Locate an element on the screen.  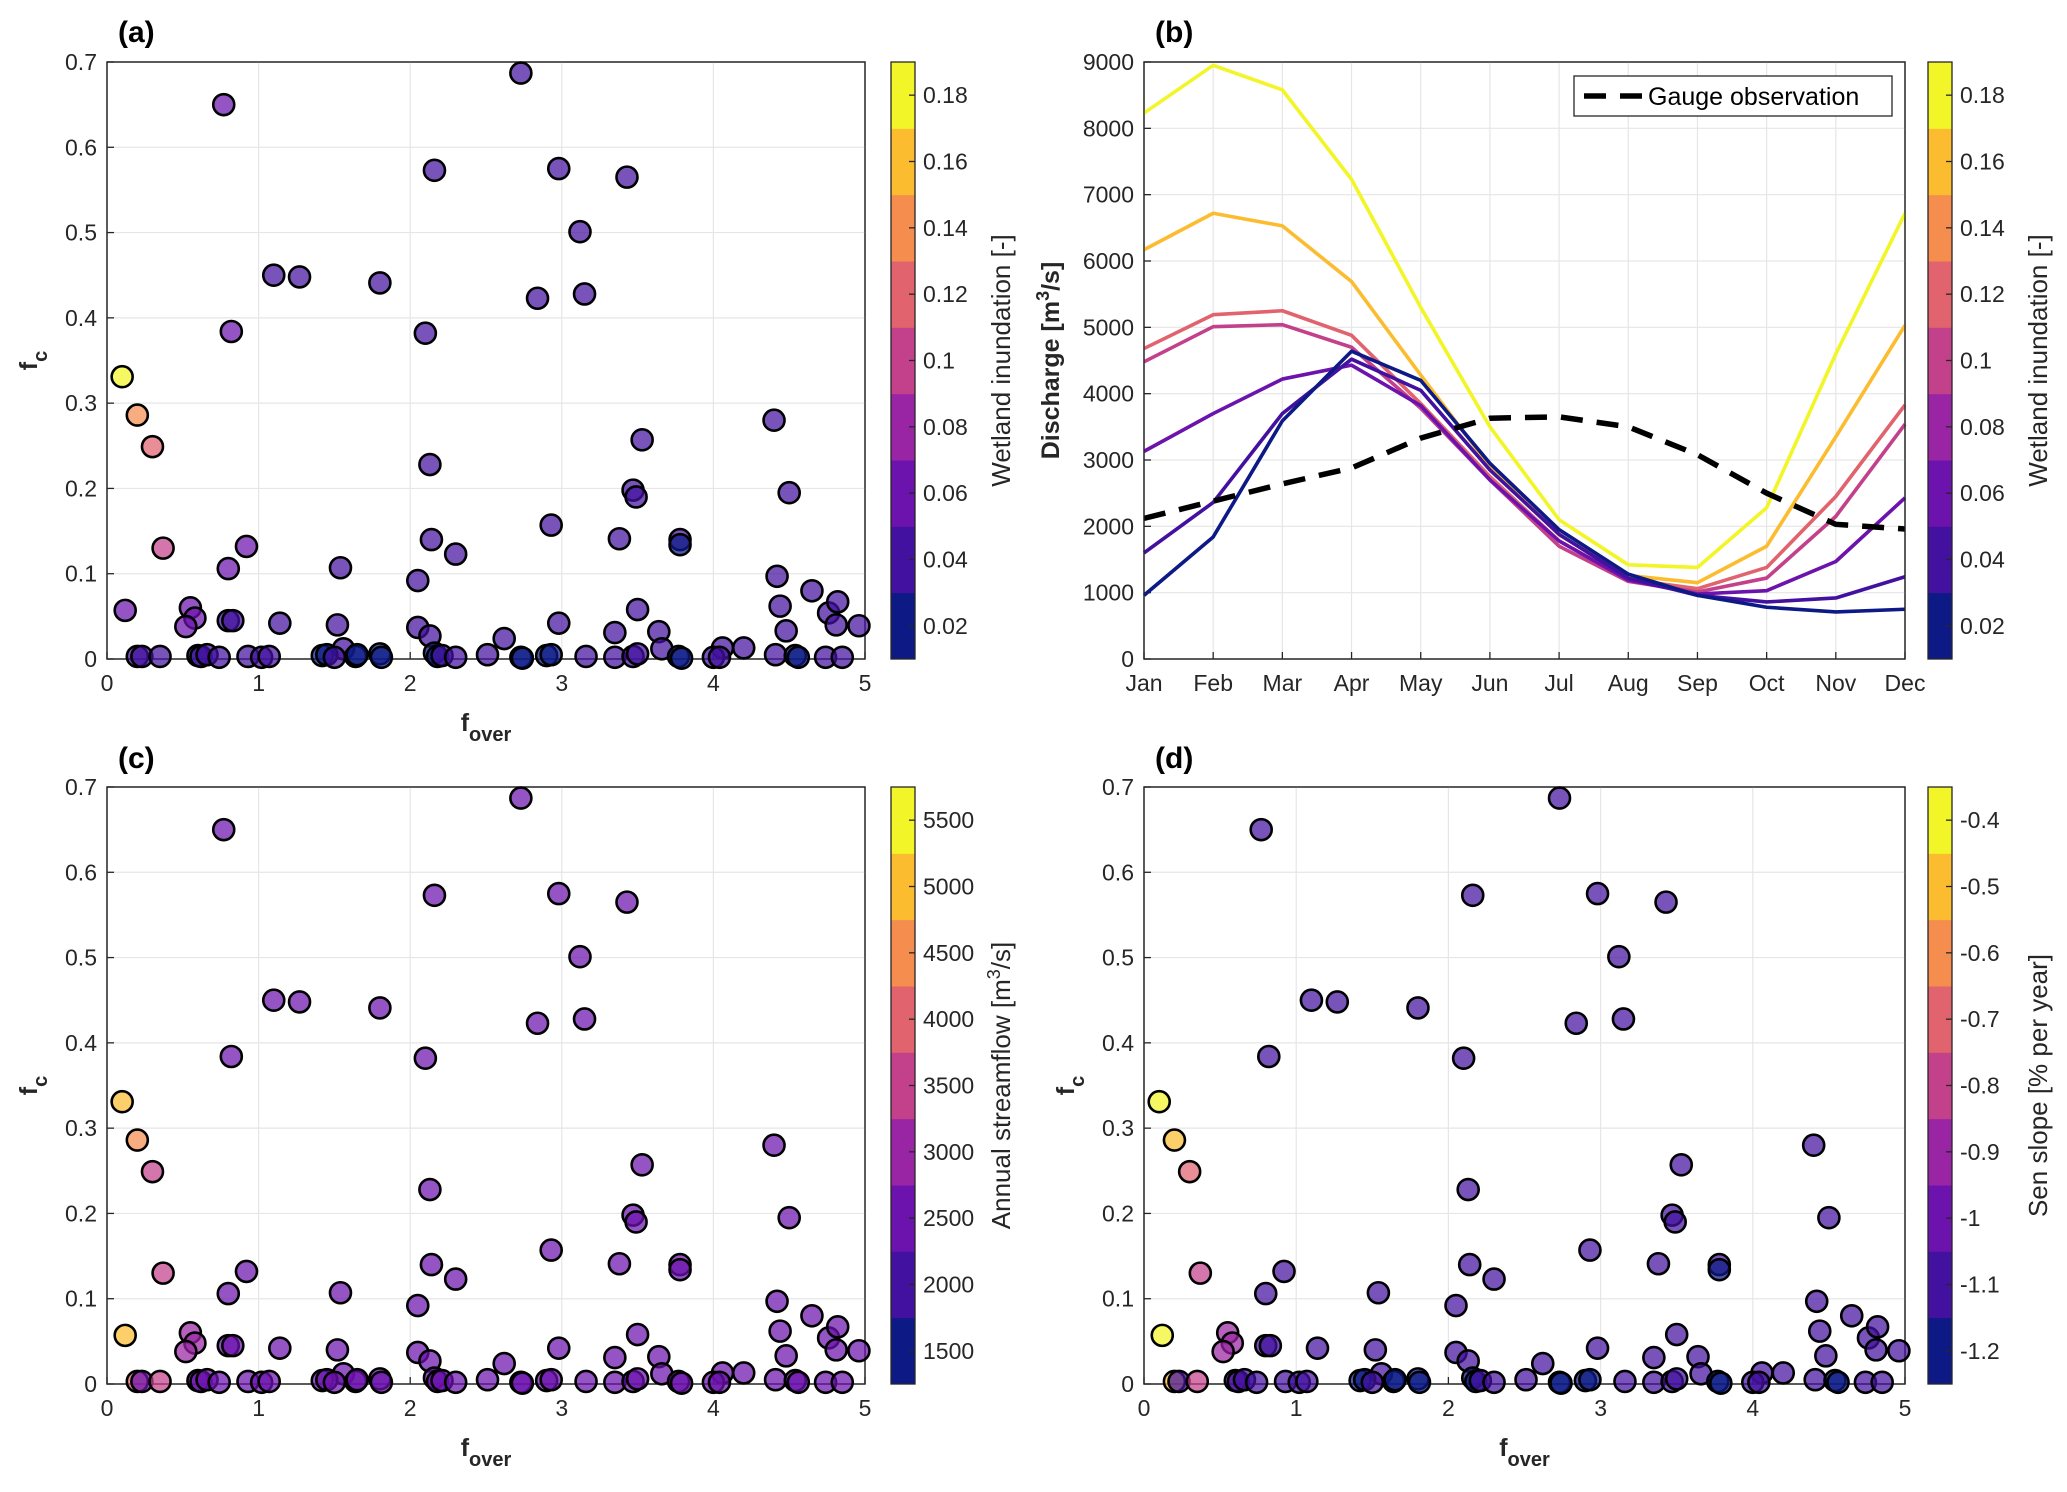
x-axis-label-sub: over is located at coordinates (490, 1460).